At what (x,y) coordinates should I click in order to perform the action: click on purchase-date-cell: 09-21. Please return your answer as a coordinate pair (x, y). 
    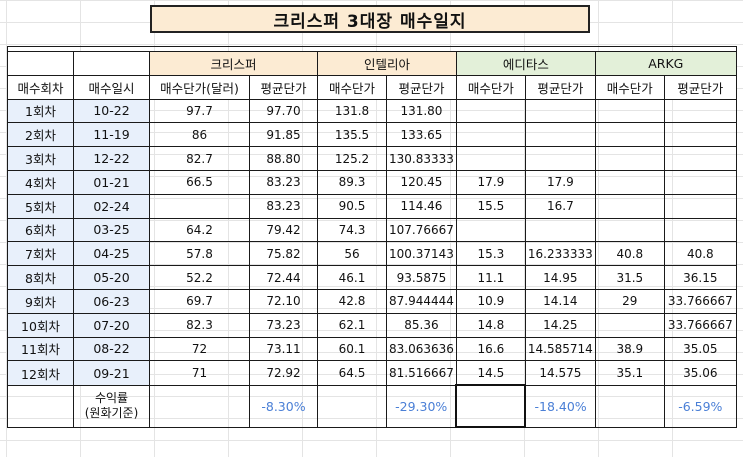
    Looking at the image, I should click on (111, 373).